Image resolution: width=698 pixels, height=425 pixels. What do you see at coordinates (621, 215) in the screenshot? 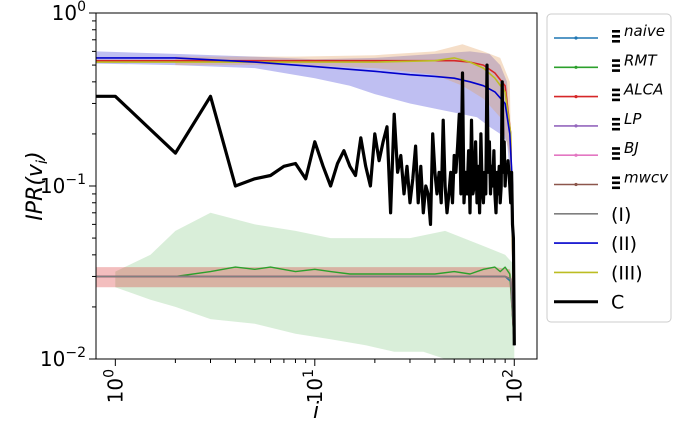
I see `legend-label: (I)` at bounding box center [621, 215].